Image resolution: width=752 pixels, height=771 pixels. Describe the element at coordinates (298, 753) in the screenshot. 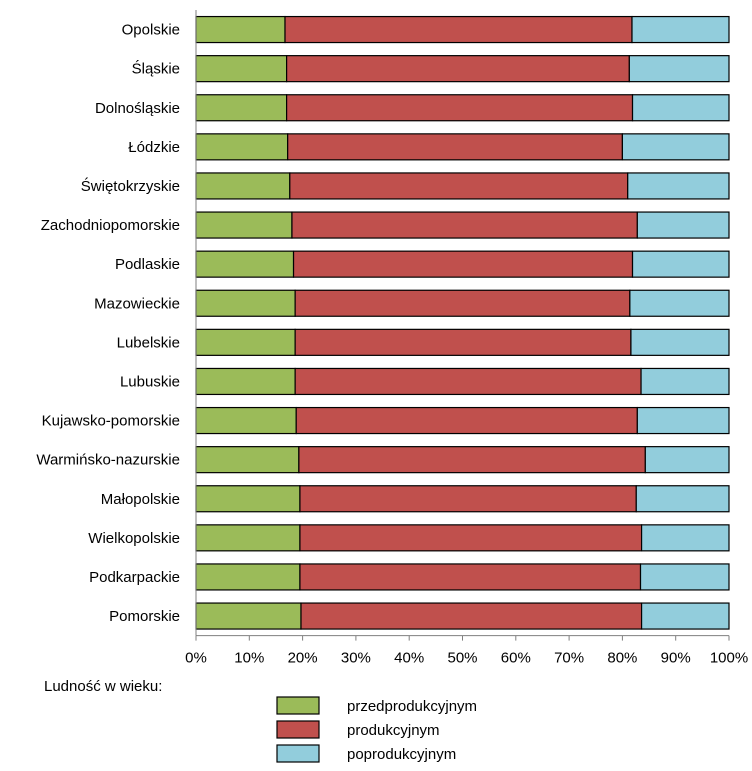

I see `legend-swatch-poprodukcyjnym` at that location.